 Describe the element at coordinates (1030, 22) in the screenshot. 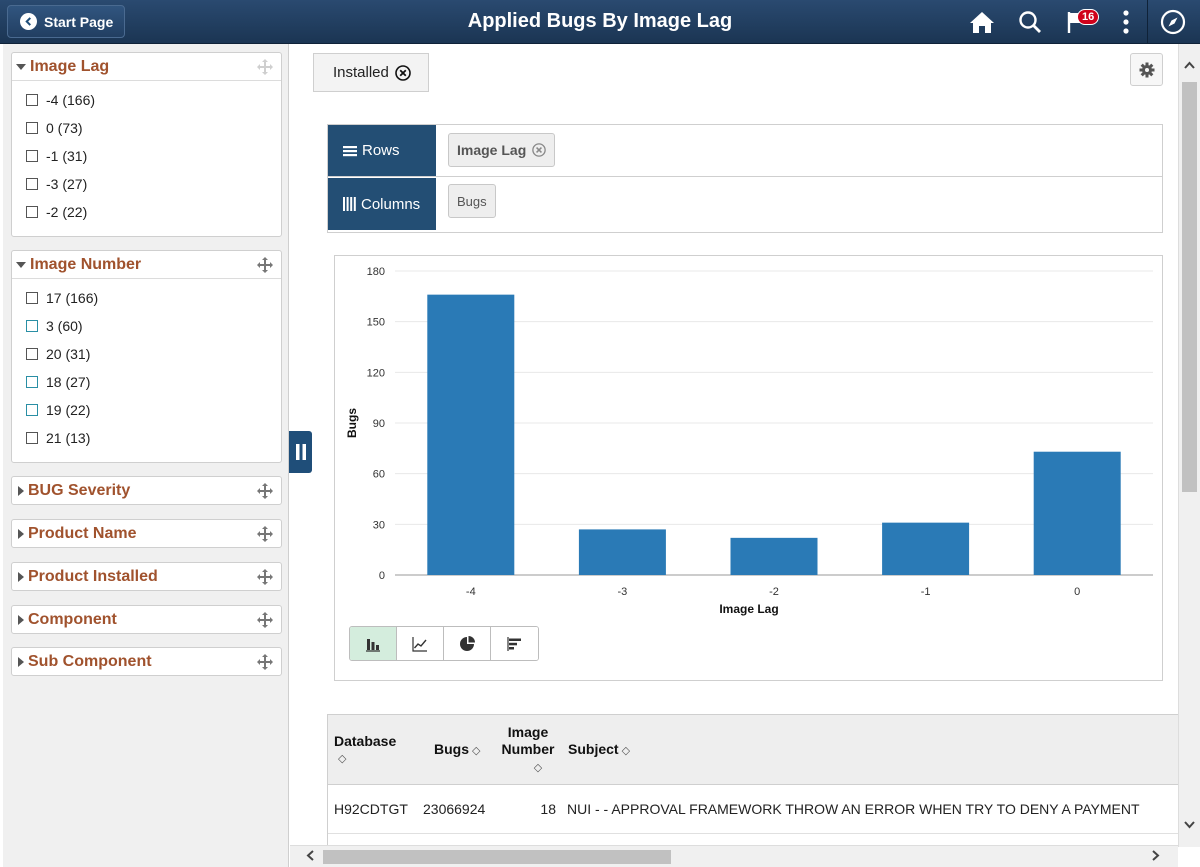

I see `search-icon` at that location.